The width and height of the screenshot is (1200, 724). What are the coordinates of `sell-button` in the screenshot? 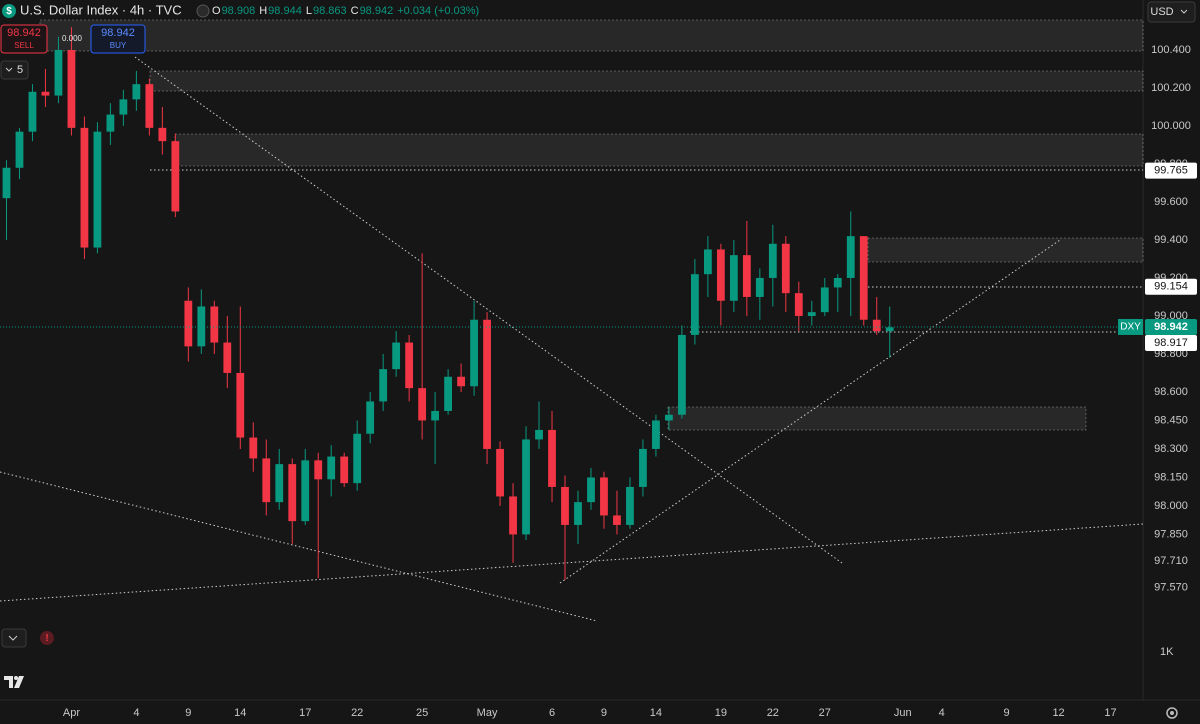 It's located at (24, 39).